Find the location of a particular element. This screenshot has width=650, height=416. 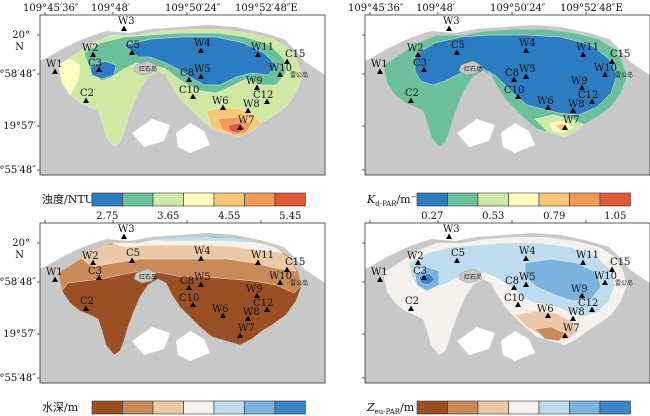

station-label-w11: W11 is located at coordinates (587, 47).